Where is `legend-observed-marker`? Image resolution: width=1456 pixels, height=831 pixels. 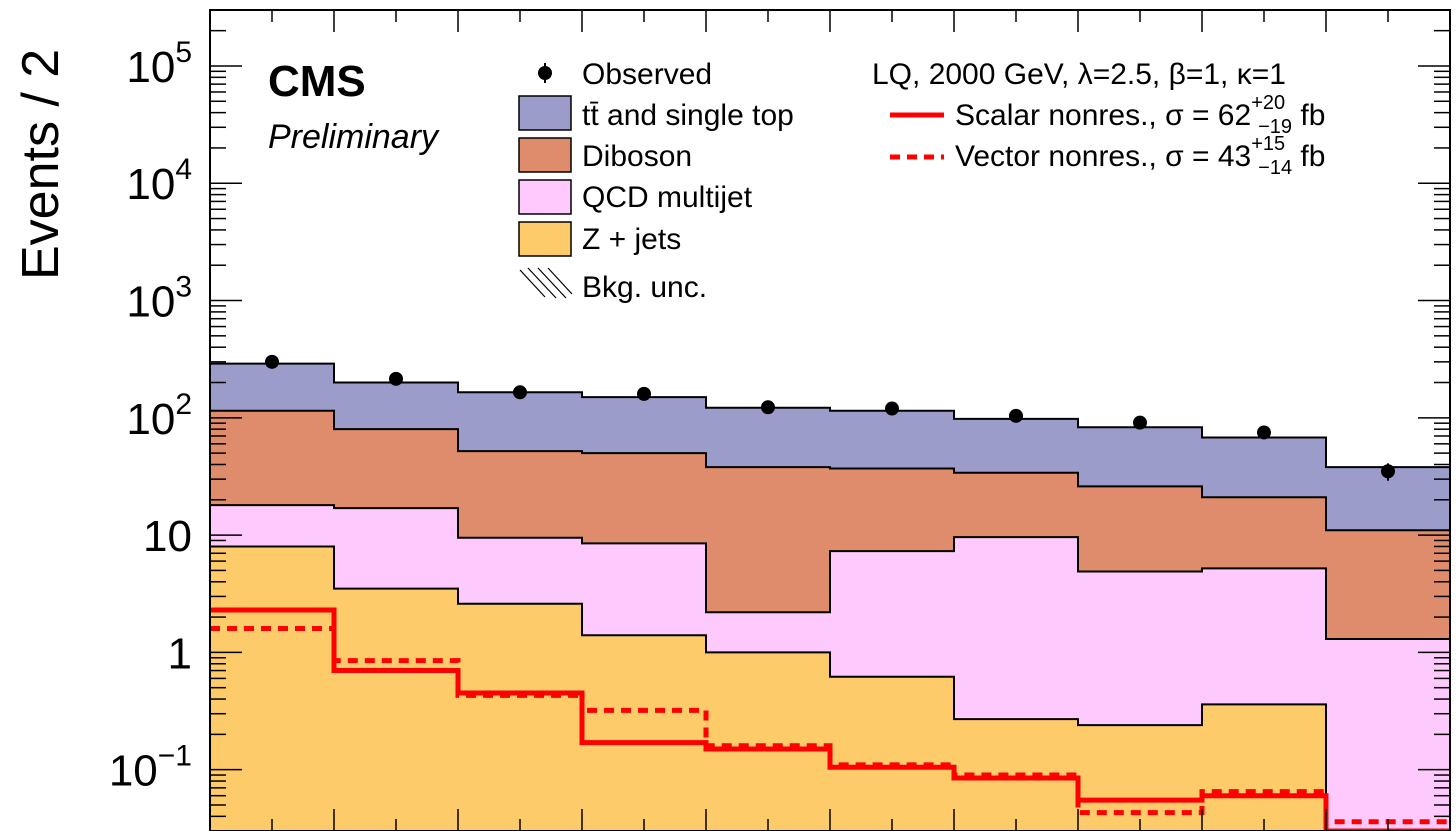
legend-observed-marker is located at coordinates (545, 73).